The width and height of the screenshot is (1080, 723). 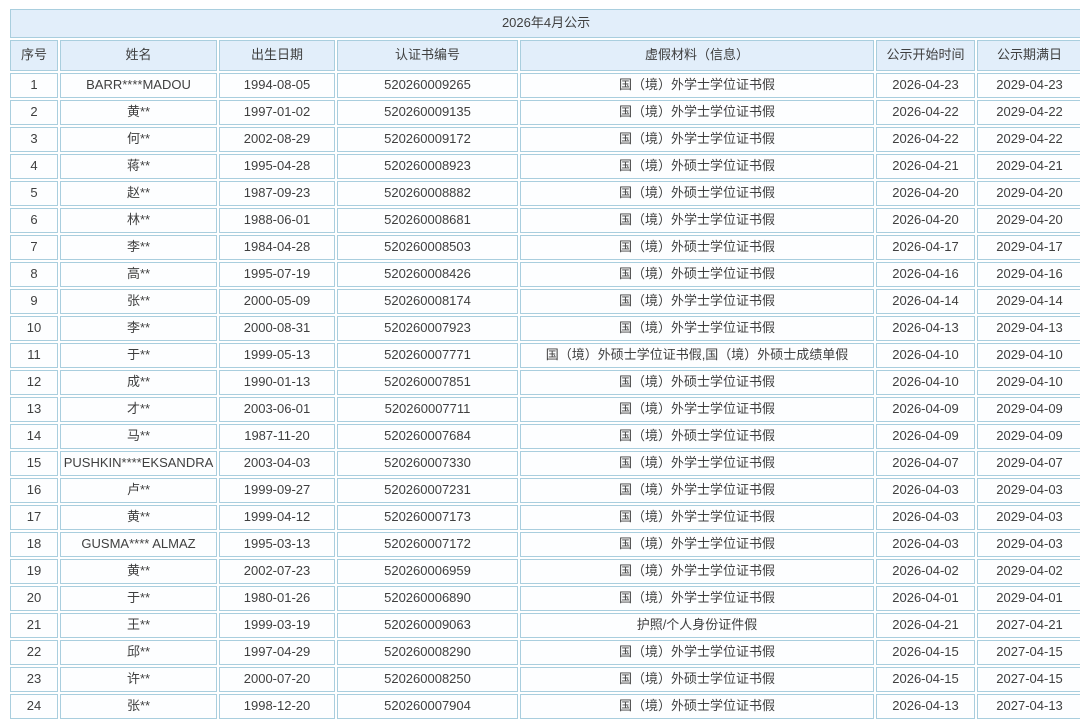 I want to click on cell-certificate-no: 520260006890, so click(x=427, y=598).